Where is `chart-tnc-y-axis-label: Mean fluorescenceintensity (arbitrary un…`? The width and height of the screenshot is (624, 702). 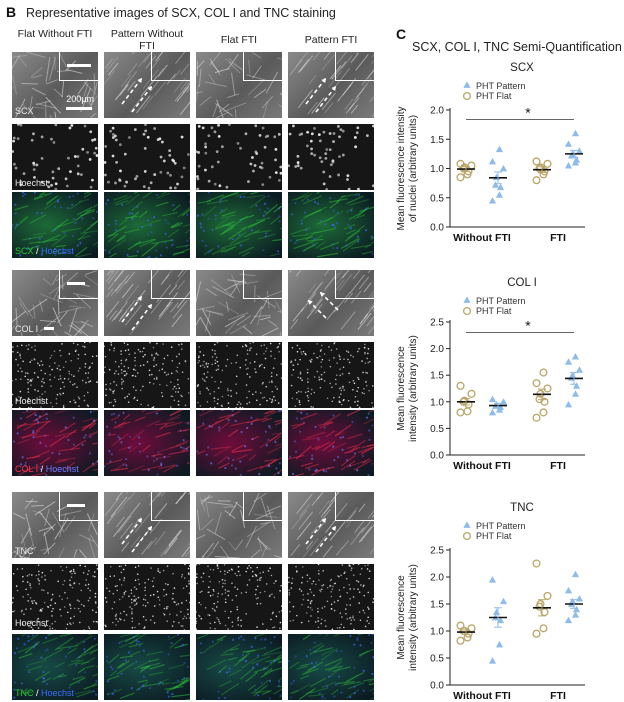
chart-tnc-y-axis-label: Mean fluorescenceintensity (arbitrary un… is located at coordinates (407, 617).